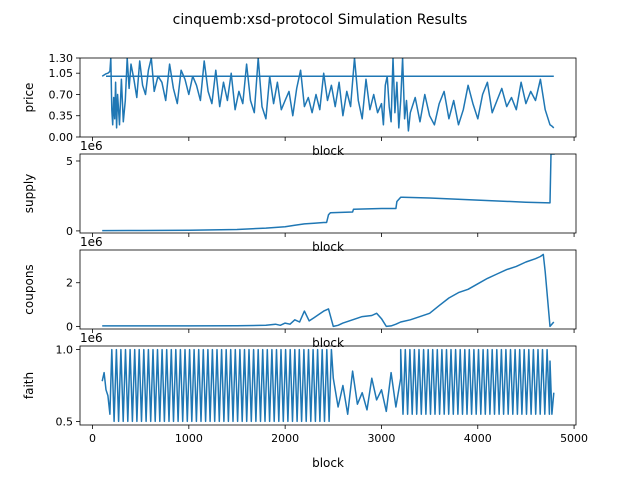  What do you see at coordinates (189, 438) in the screenshot?
I see `x-tick-label: 1000` at bounding box center [189, 438].